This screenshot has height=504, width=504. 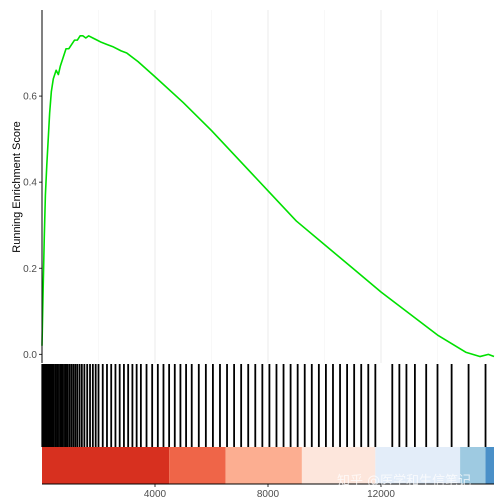 I want to click on watermark: 知乎 @医学和生信笔记, so click(x=404, y=481).